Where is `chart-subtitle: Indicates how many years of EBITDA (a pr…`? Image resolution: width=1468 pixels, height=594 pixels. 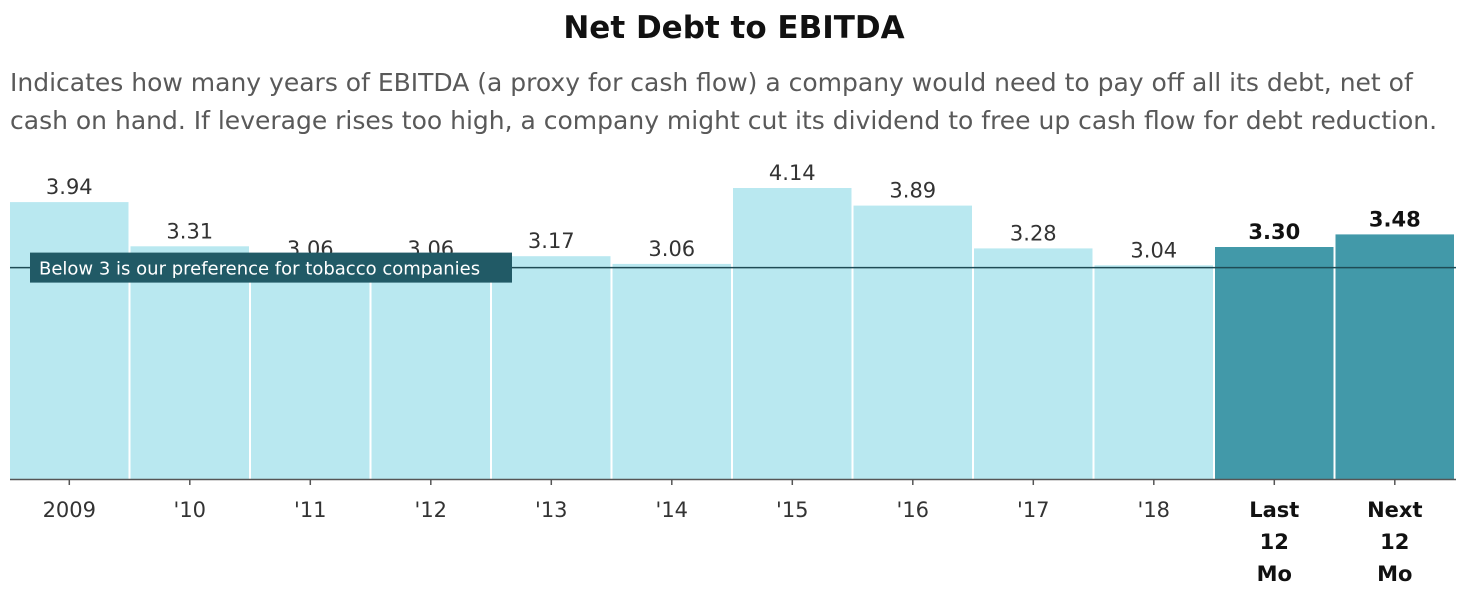 chart-subtitle: Indicates how many years of EBITDA (a pr… is located at coordinates (724, 101).